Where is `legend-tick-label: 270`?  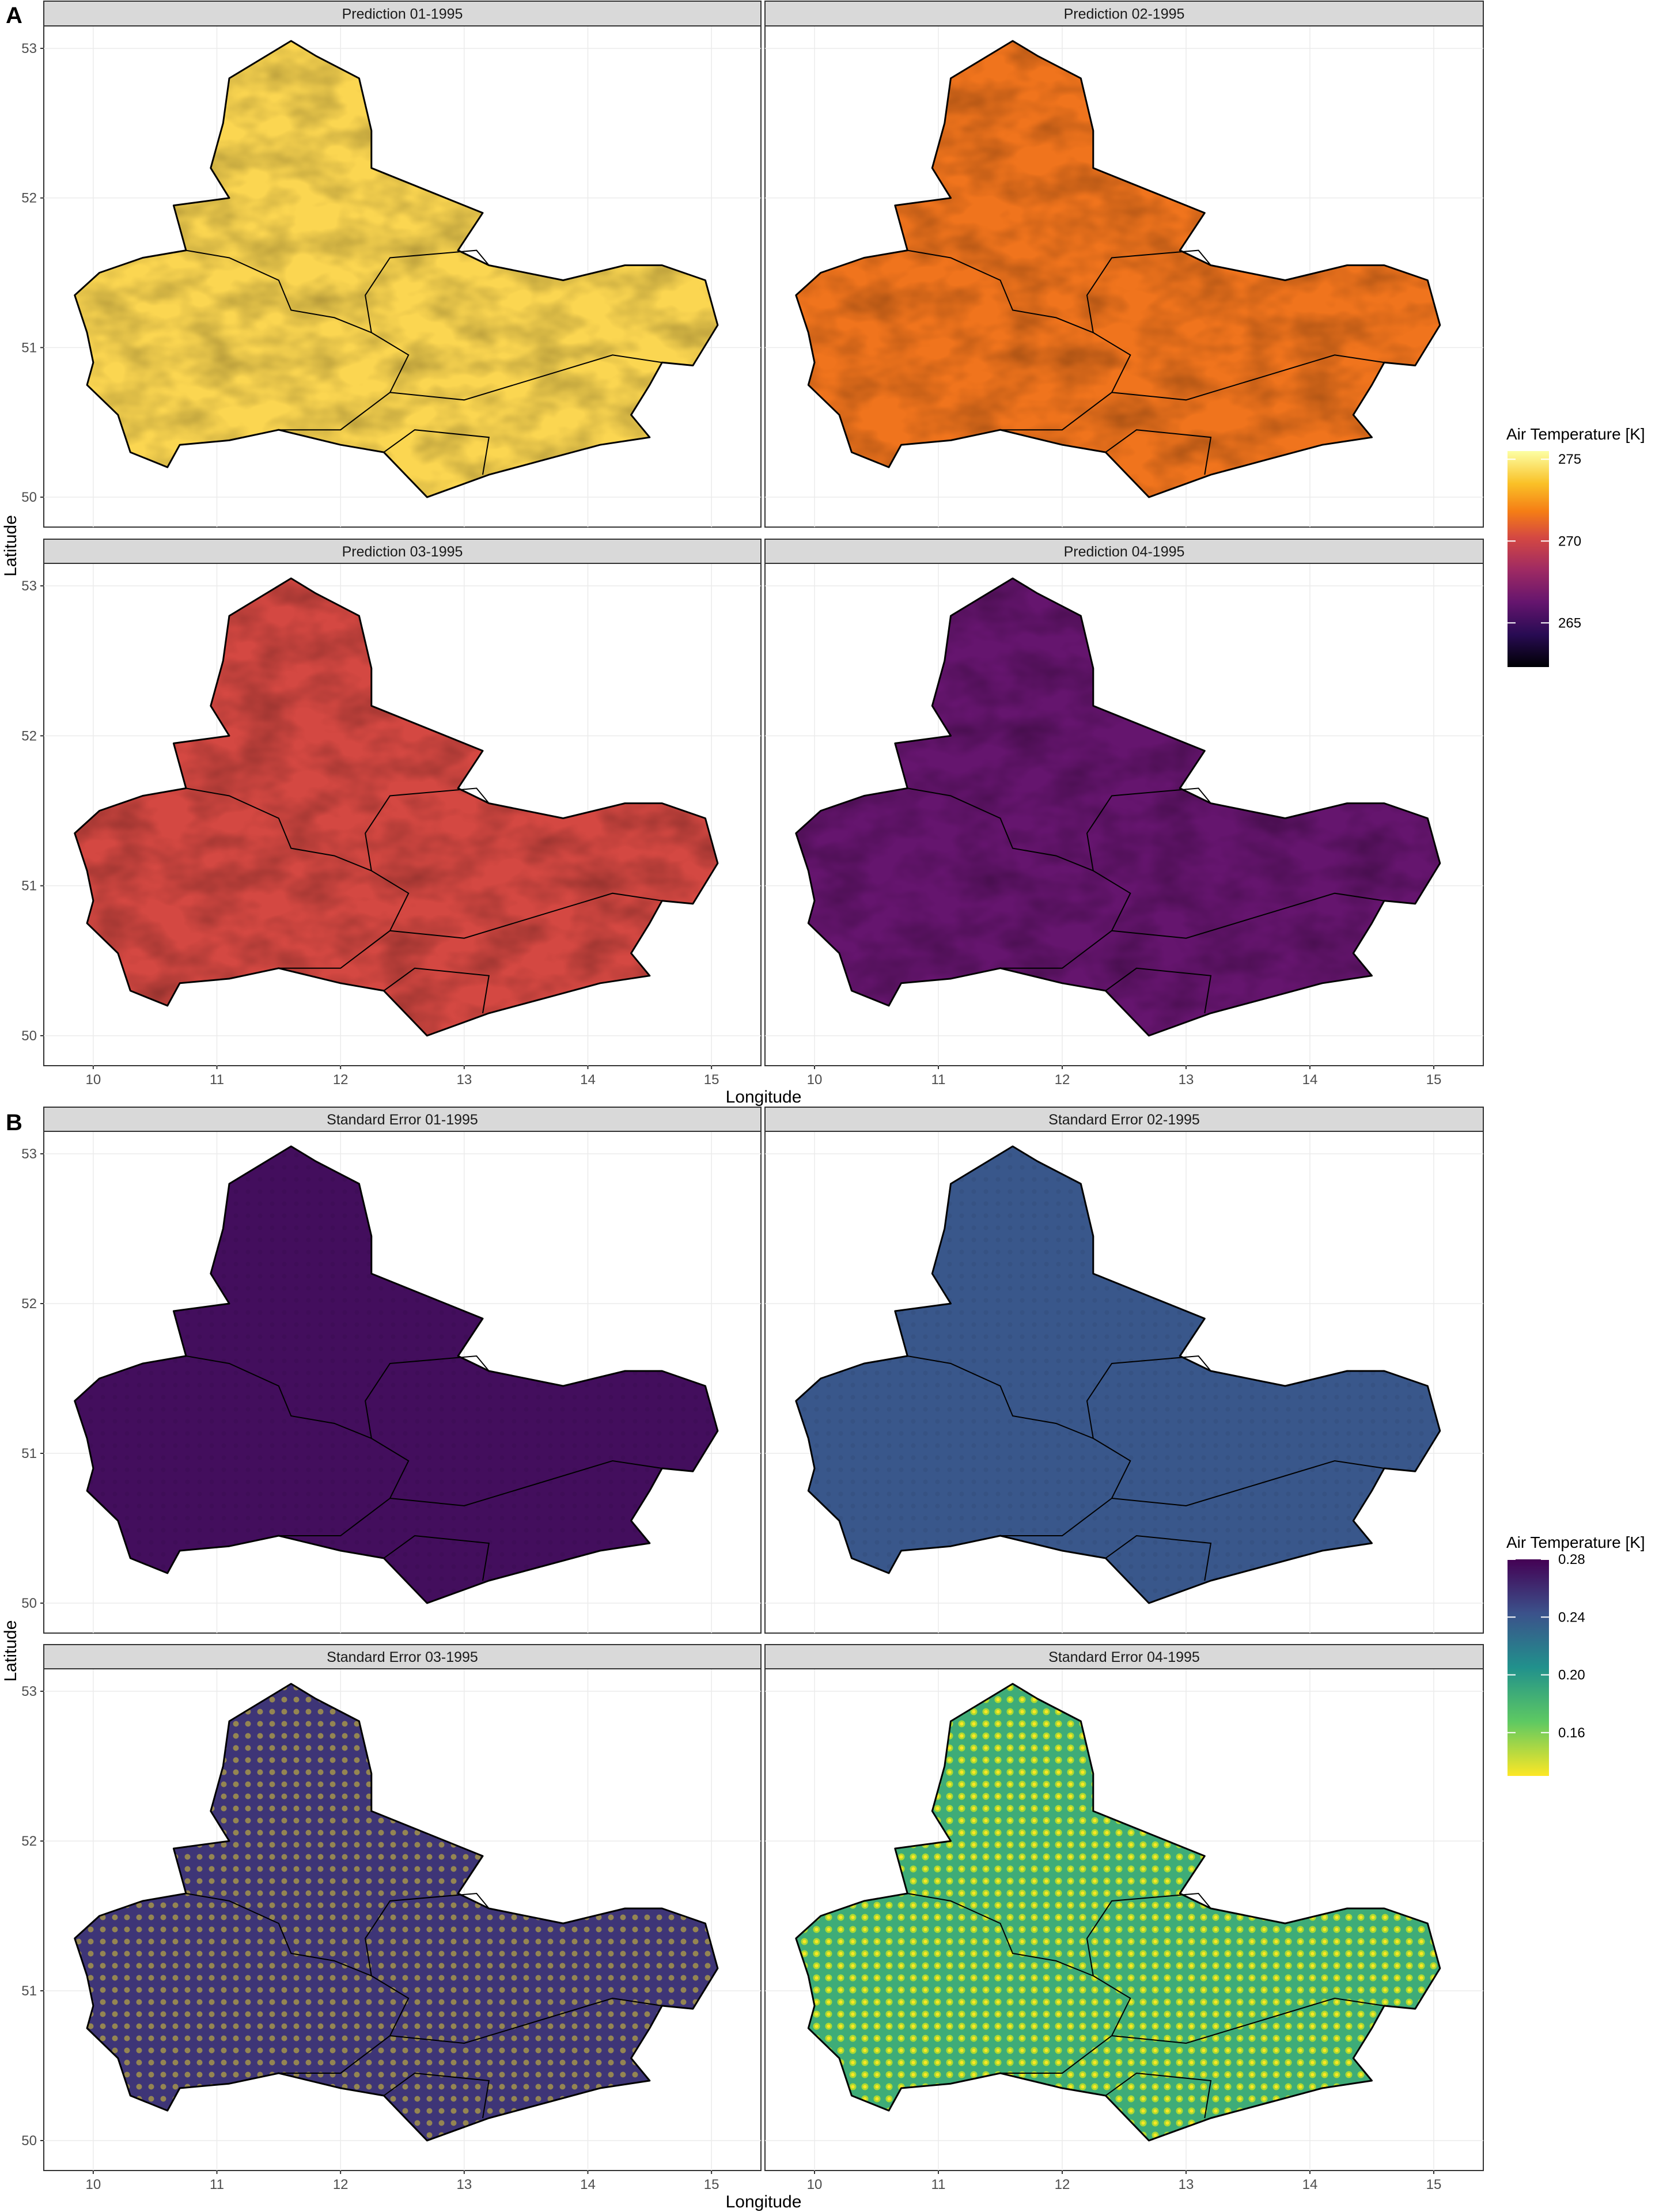
legend-tick-label: 270 is located at coordinates (1569, 541).